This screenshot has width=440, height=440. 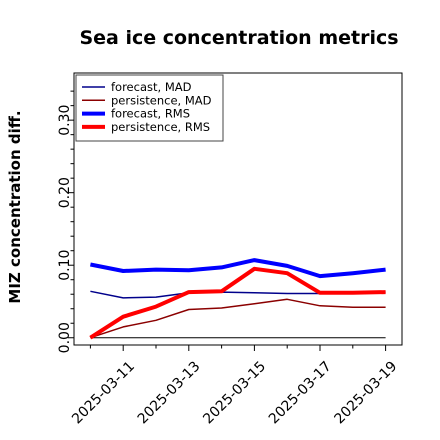 I want to click on x-tick-label: 2025-03-17, so click(x=300, y=392).